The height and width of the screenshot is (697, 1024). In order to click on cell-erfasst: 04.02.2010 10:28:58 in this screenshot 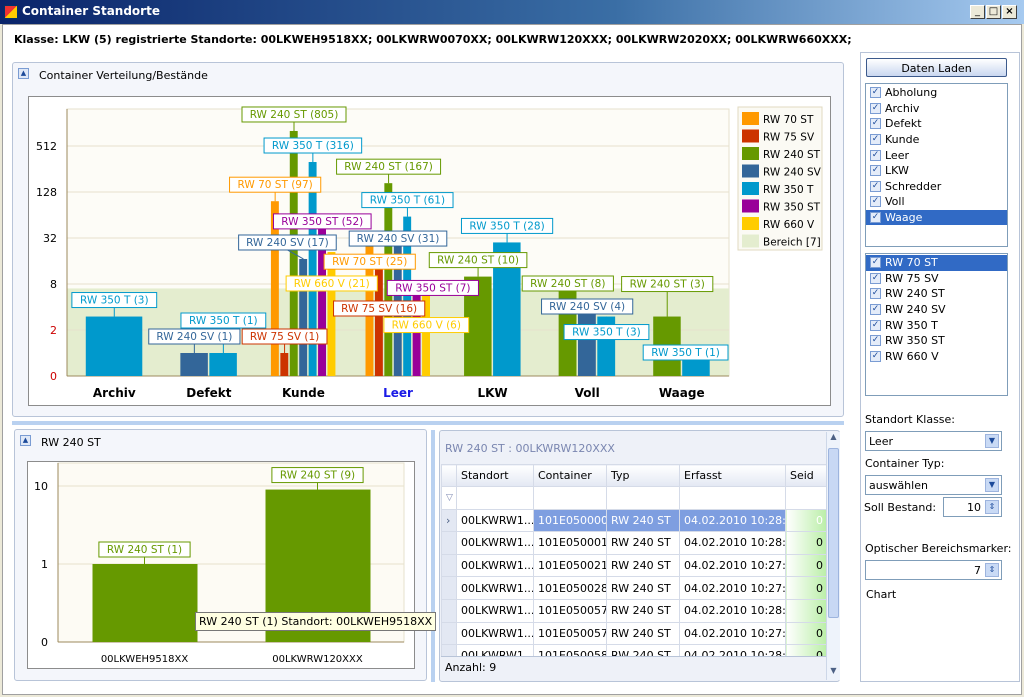, I will do `click(732, 650)`.